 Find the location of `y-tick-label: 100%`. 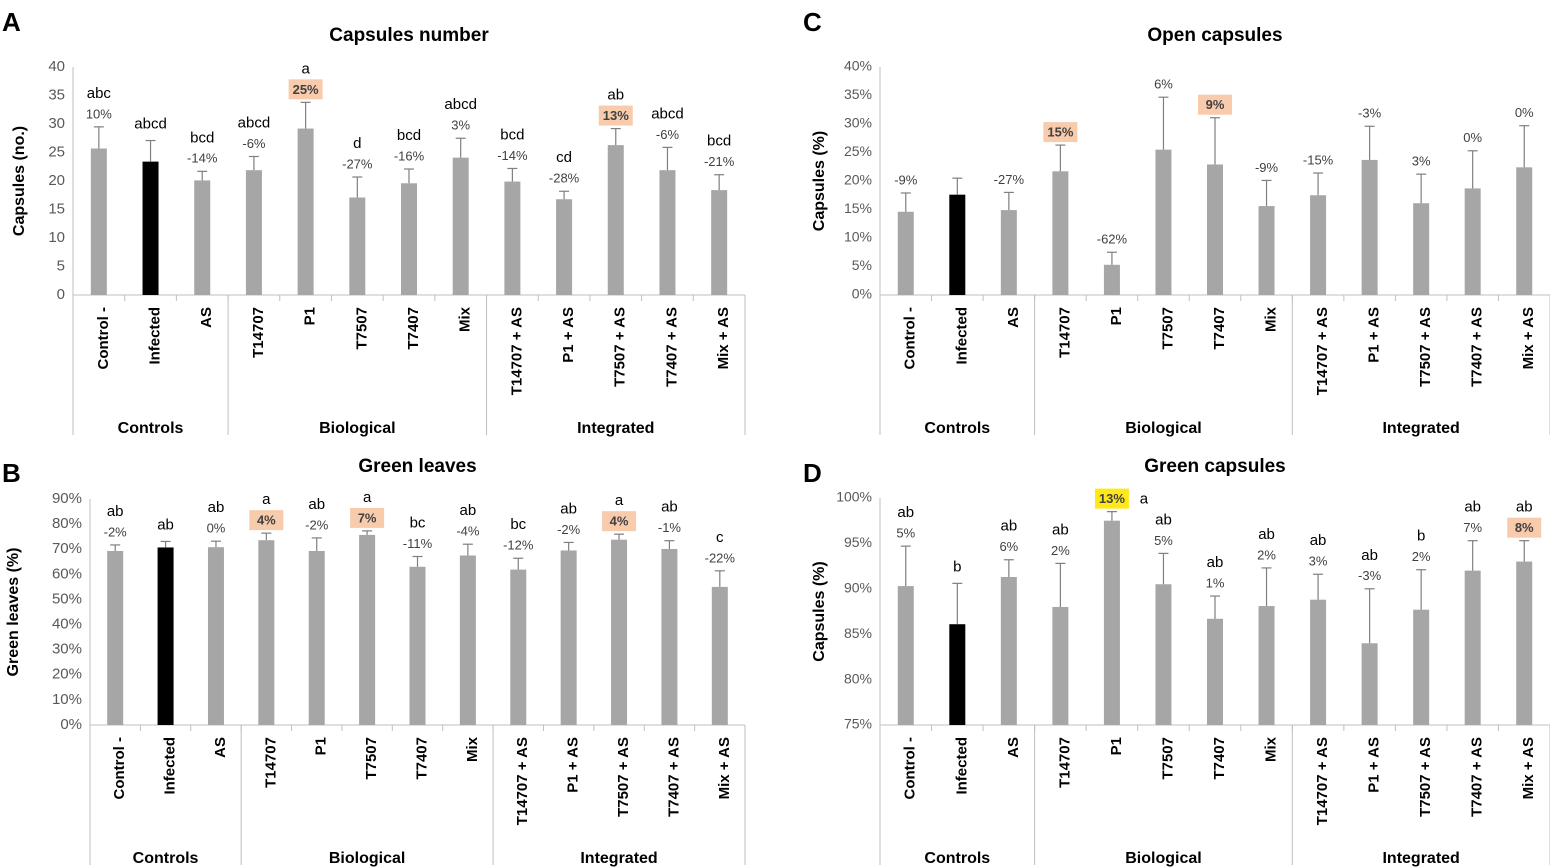

y-tick-label: 100% is located at coordinates (854, 497).